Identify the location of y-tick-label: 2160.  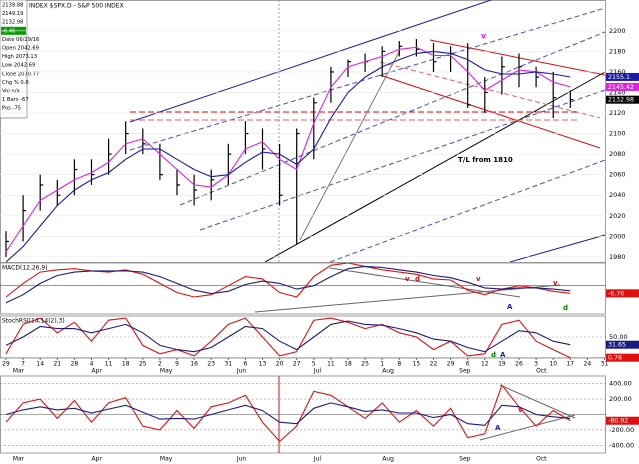
(617, 72).